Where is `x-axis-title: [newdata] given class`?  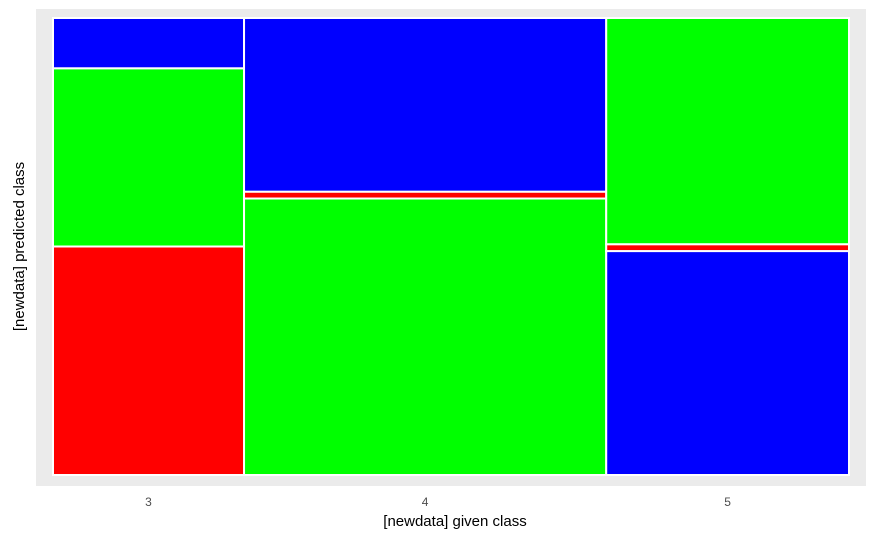 x-axis-title: [newdata] given class is located at coordinates (454, 521).